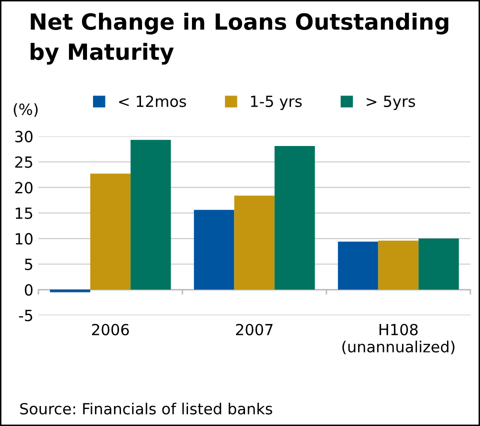 This screenshot has height=426, width=480. I want to click on source-note: Source: Financials of listed banks, so click(146, 408).